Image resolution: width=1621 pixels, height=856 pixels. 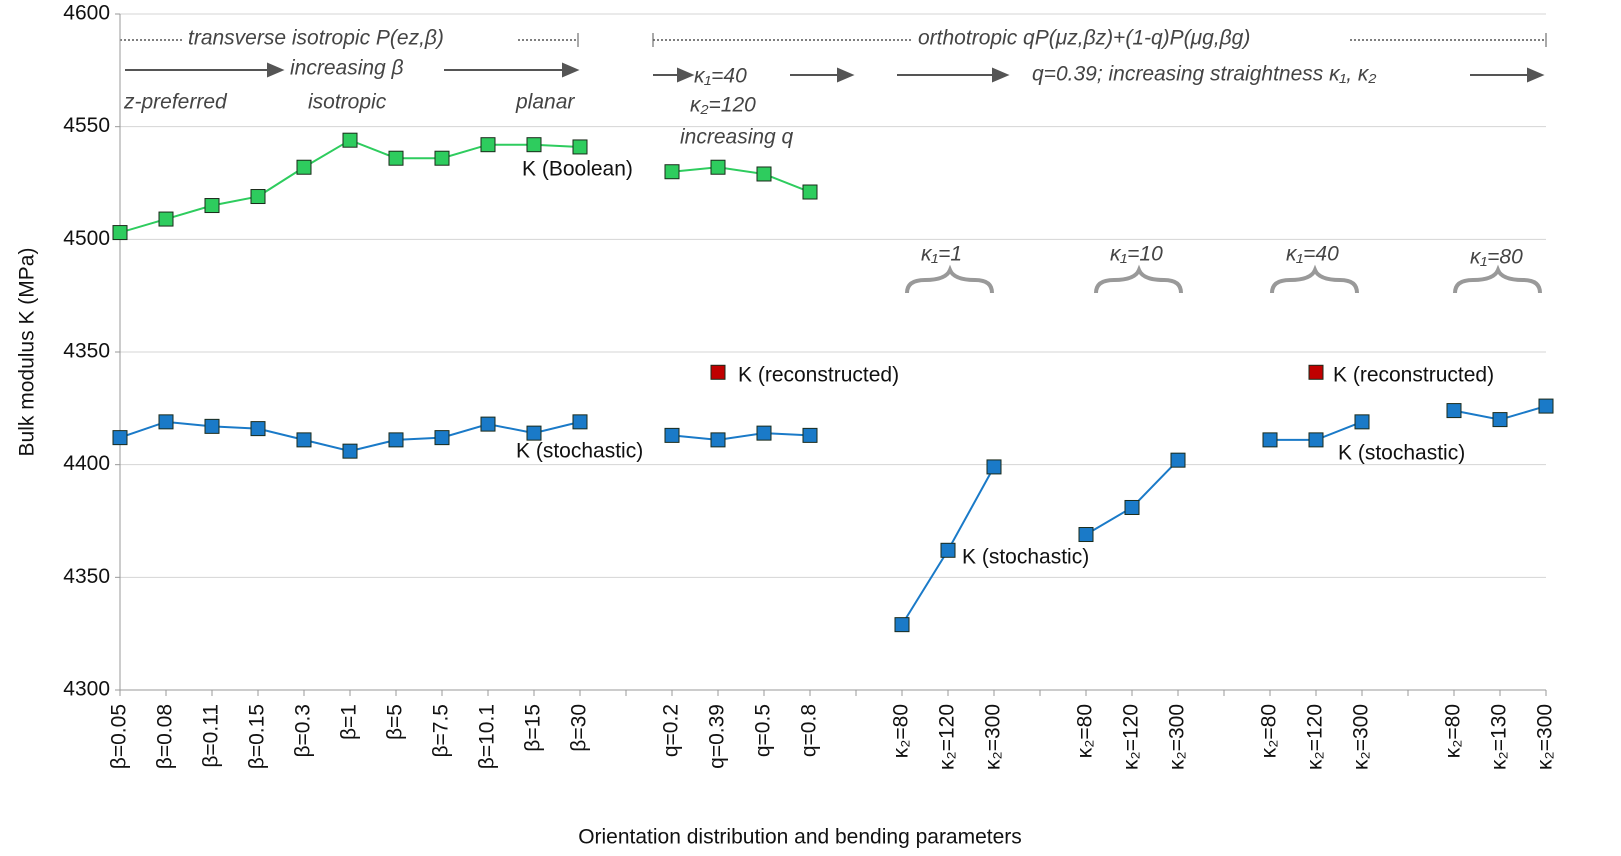 What do you see at coordinates (577, 169) in the screenshot?
I see `annotation: K (Boolean)` at bounding box center [577, 169].